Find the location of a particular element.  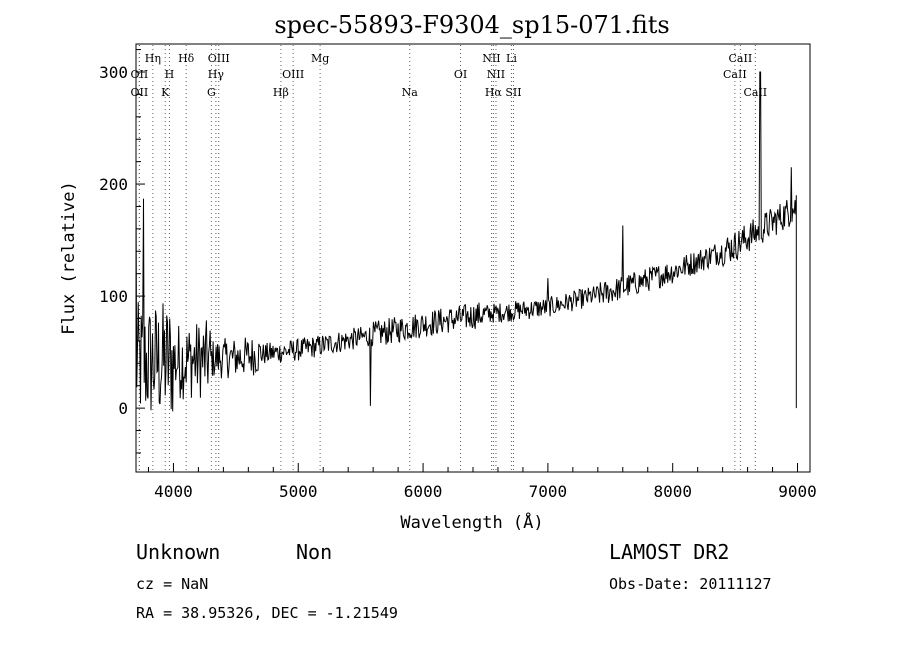

y-tick-label: 200 is located at coordinates (113, 184).